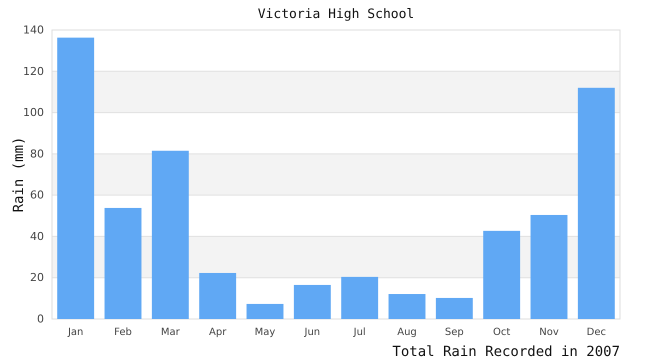 This screenshot has height=360, width=650. I want to click on y-axis-title: Rain (mm), so click(19, 174).